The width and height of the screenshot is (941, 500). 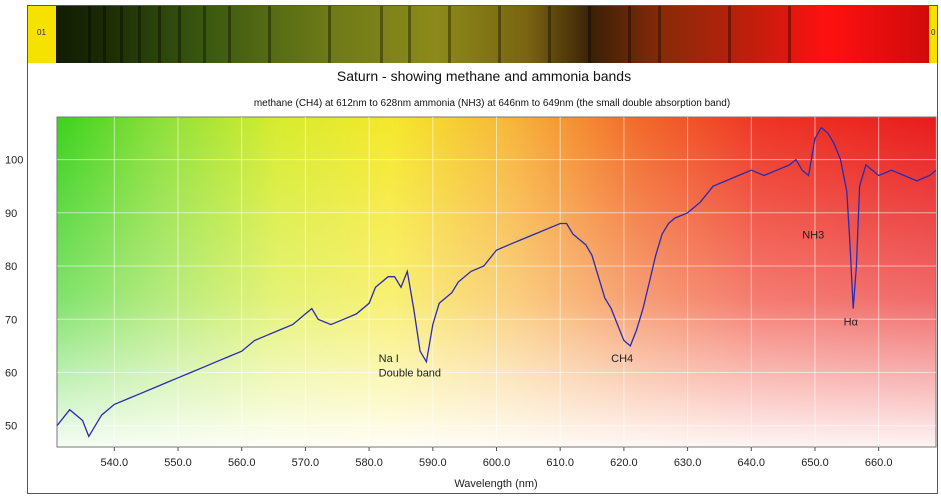 What do you see at coordinates (178, 463) in the screenshot?
I see `x-tick-label: 550.0` at bounding box center [178, 463].